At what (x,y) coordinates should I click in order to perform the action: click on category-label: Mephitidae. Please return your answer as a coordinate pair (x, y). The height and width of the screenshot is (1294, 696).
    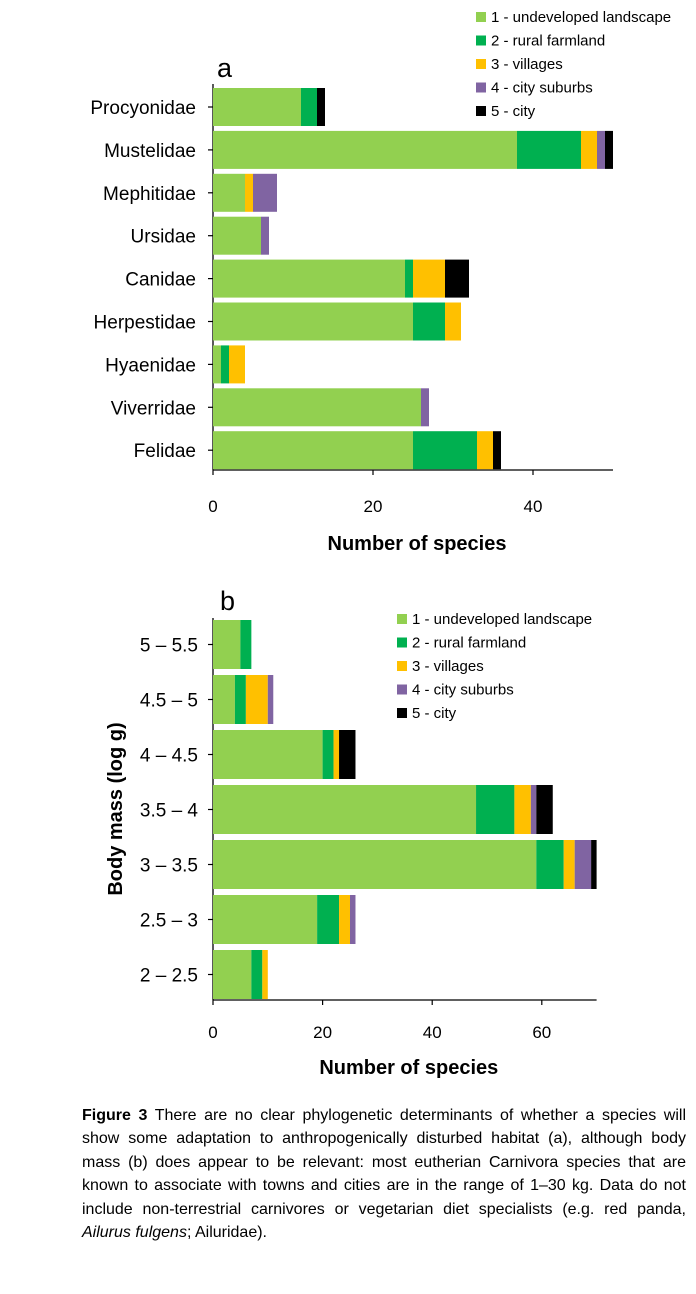
    Looking at the image, I should click on (149, 194).